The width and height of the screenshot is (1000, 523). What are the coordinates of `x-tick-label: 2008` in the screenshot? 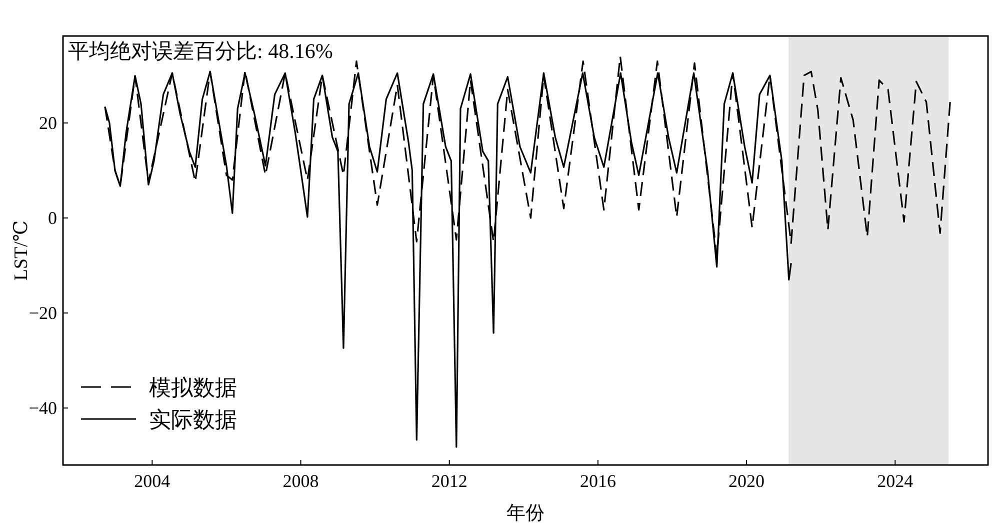 It's located at (300, 481).